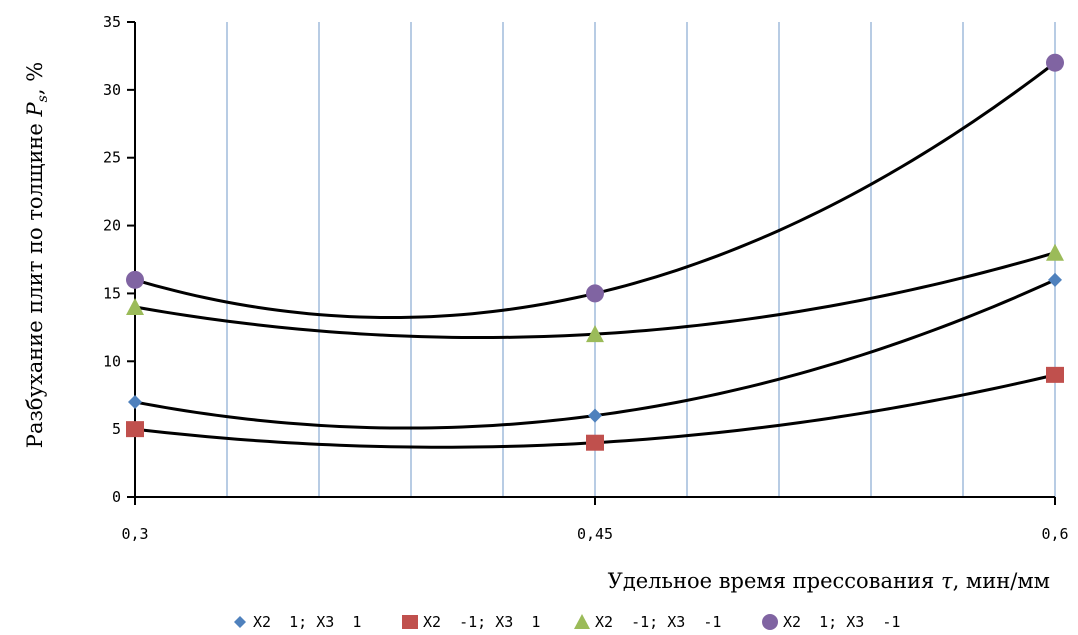 This screenshot has height=635, width=1078. Describe the element at coordinates (112, 90) in the screenshot. I see `y-tick-label: 30` at that location.